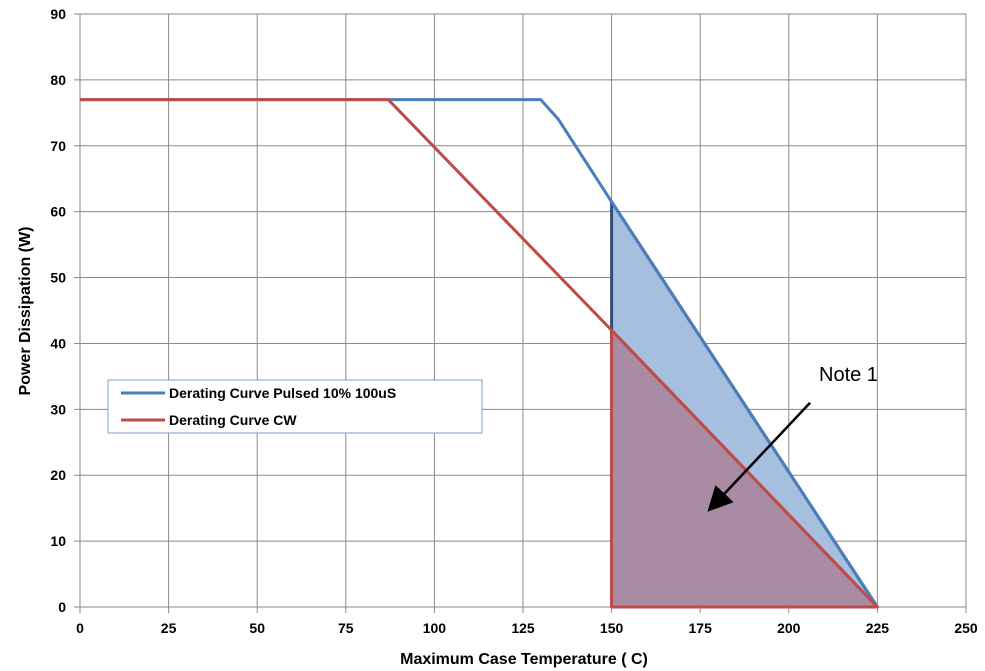  I want to click on x-axis-title: Maximum Case Temperature ( C), so click(524, 659).